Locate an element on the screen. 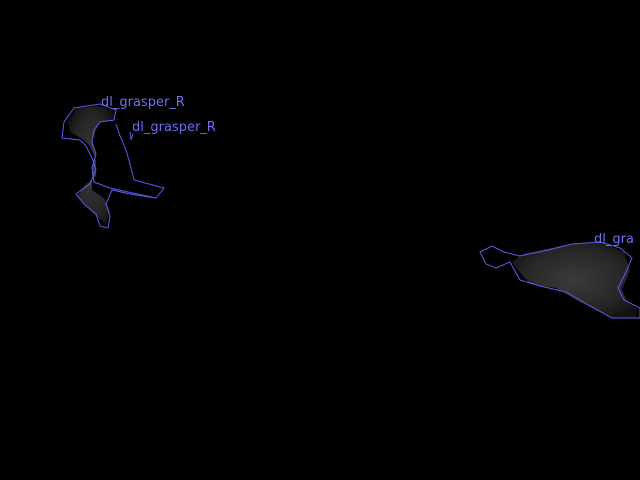 The height and width of the screenshot is (480, 640). annotation-label-3: dl_gra is located at coordinates (614, 239).